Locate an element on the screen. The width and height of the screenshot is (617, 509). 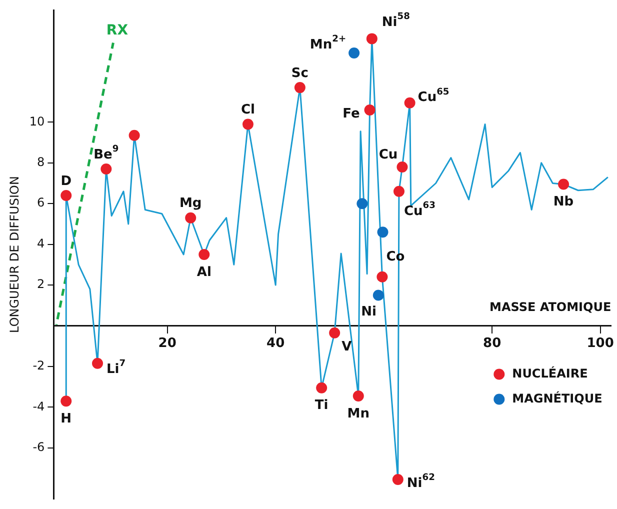
annotation: Cu is located at coordinates (388, 154).